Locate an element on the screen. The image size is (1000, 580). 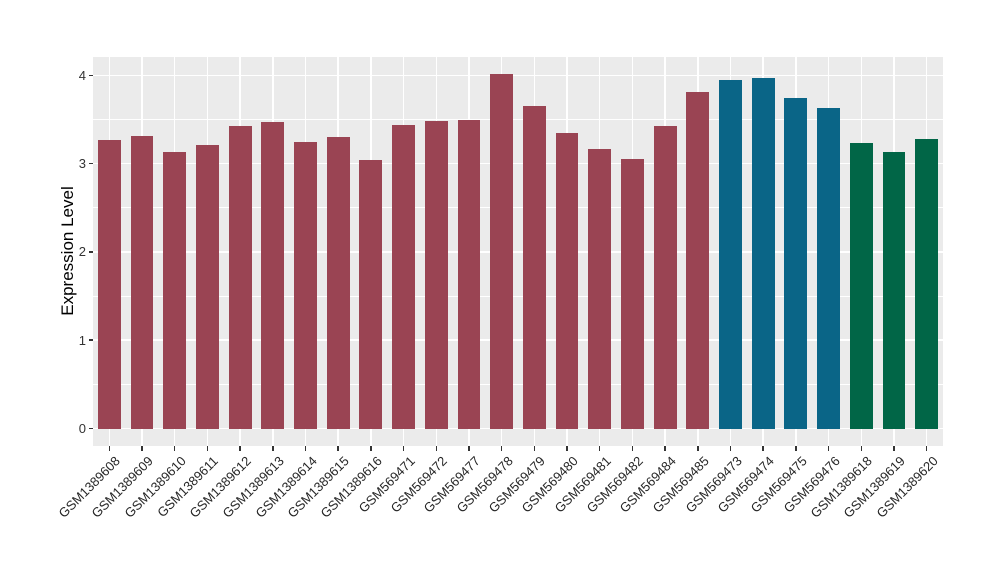
y-tick-label: 3 is located at coordinates (82, 164).